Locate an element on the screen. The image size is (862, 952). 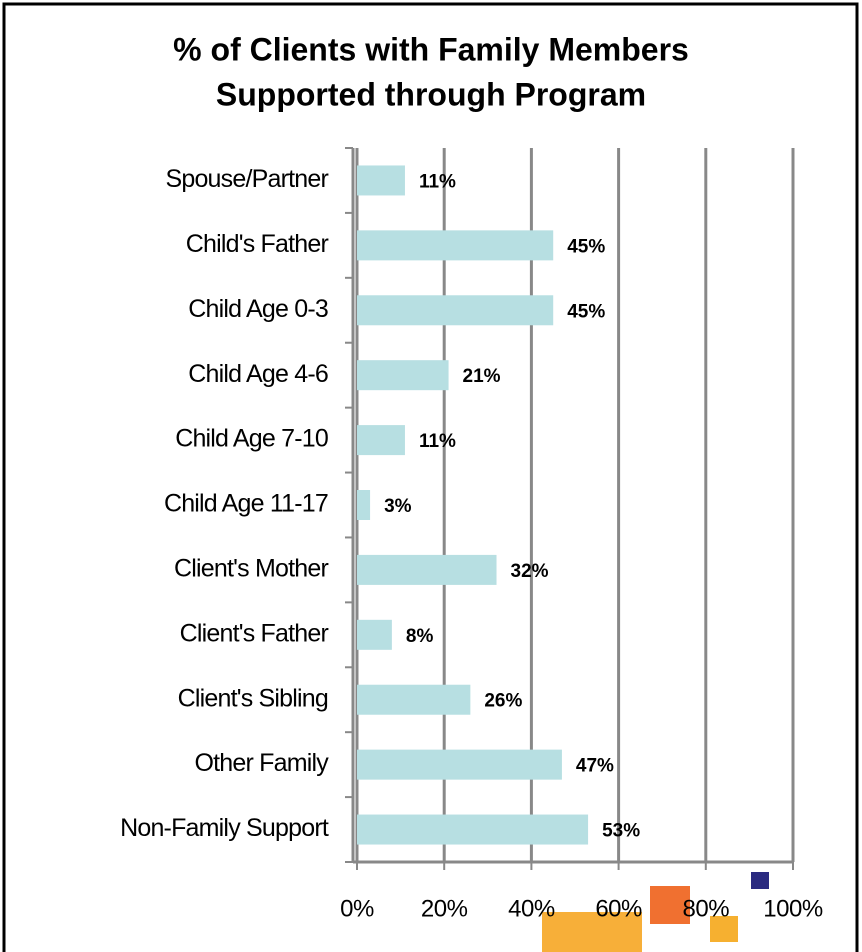
data-label: 53% is located at coordinates (621, 831).